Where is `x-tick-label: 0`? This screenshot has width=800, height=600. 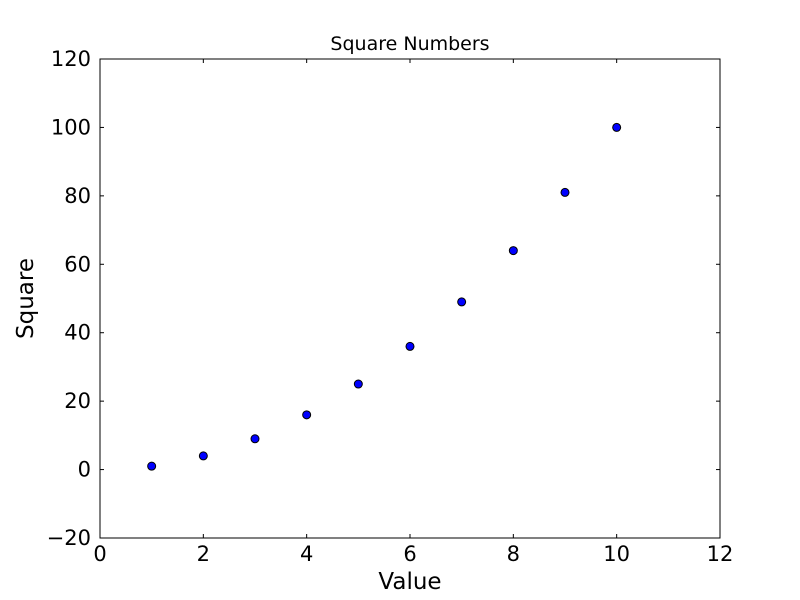
x-tick-label: 0 is located at coordinates (99, 554).